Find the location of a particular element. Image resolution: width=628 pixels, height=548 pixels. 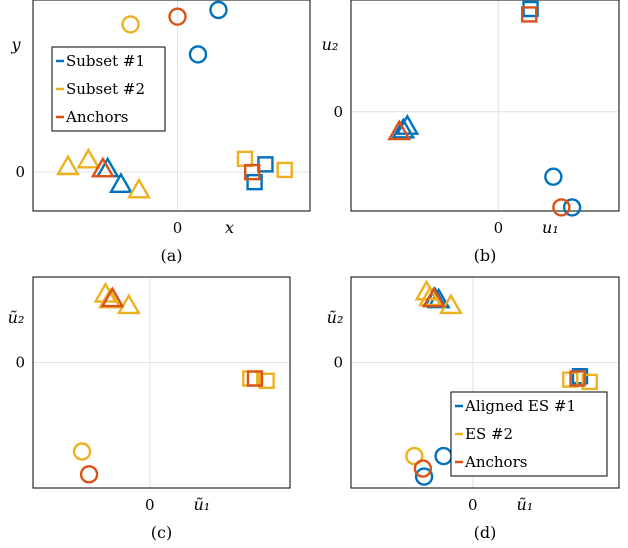

panel-caption: (a) is located at coordinates (171, 255).